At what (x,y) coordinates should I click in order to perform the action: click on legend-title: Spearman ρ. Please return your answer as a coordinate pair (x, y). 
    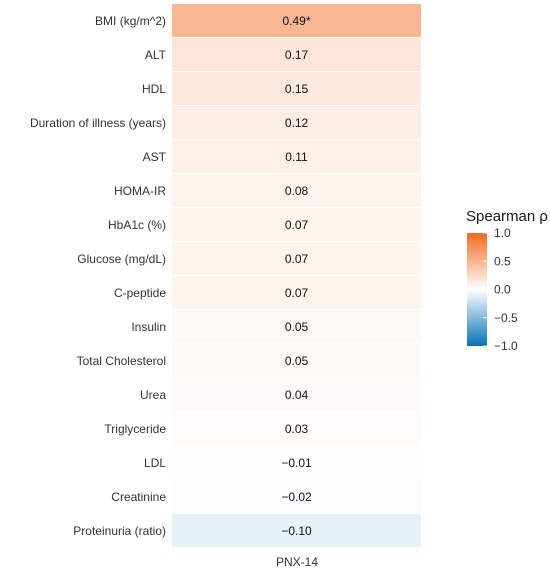
    Looking at the image, I should click on (507, 216).